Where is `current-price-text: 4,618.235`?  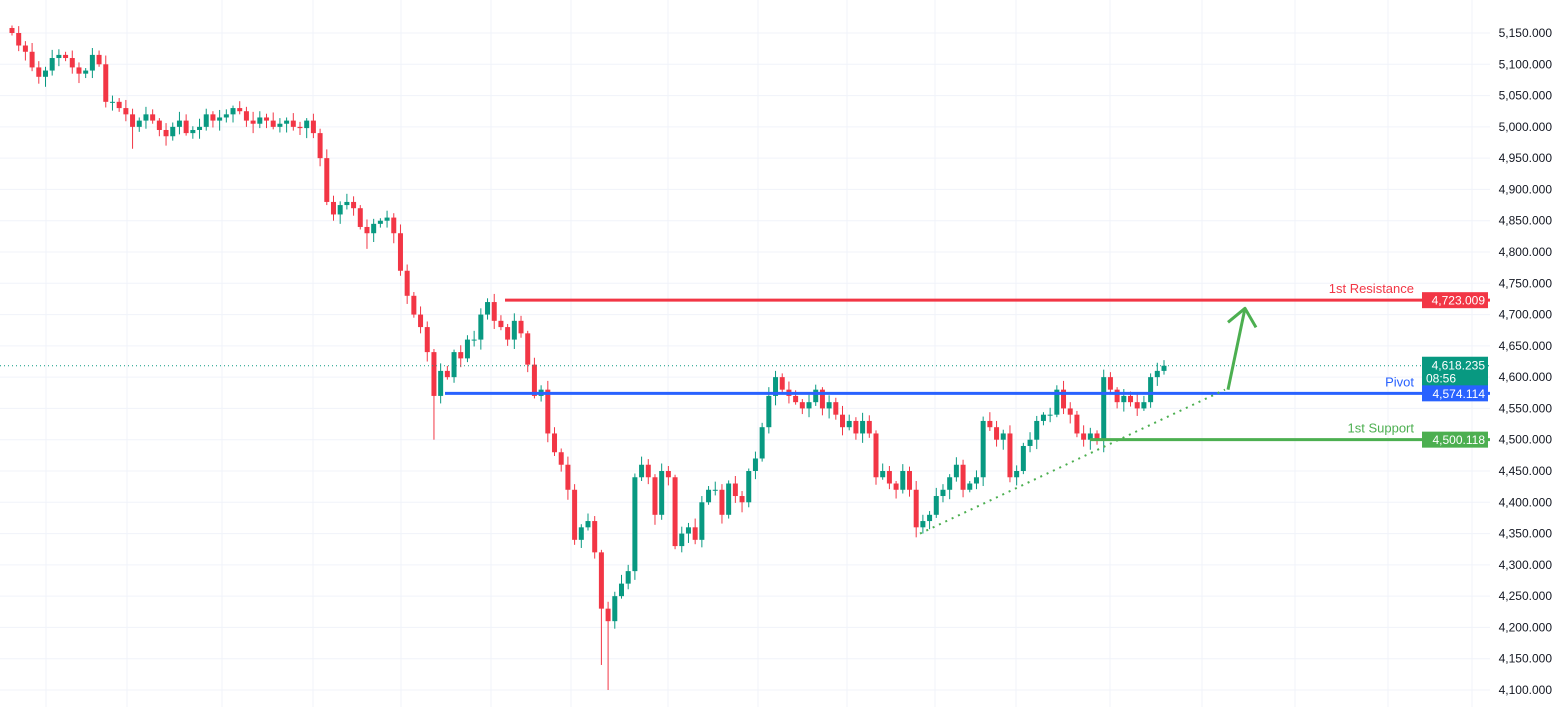
current-price-text: 4,618.235 is located at coordinates (1459, 366).